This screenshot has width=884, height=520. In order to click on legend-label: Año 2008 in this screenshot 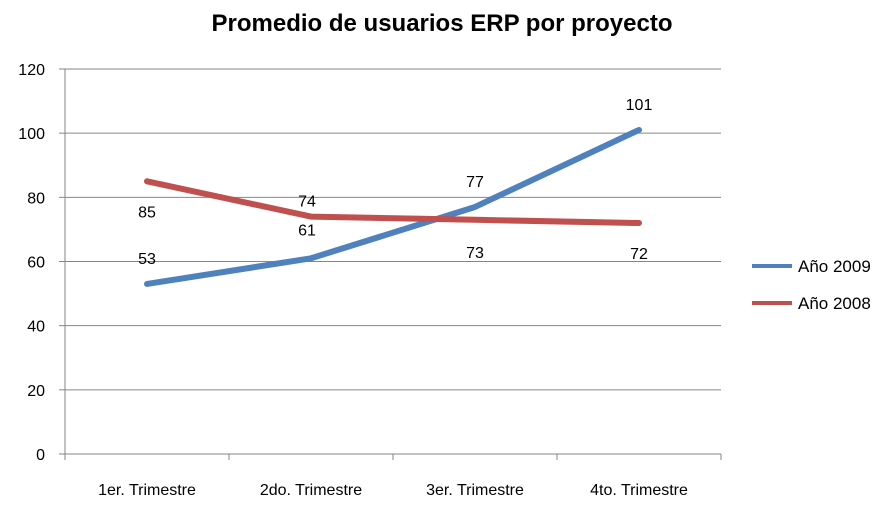, I will do `click(834, 303)`.